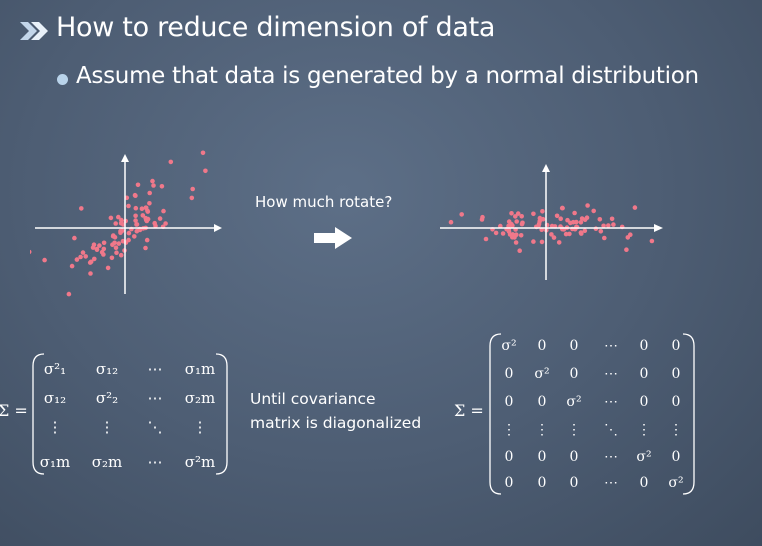 The width and height of the screenshot is (762, 546). Describe the element at coordinates (155, 427) in the screenshot. I see `matrix-cell: ⋱` at that location.